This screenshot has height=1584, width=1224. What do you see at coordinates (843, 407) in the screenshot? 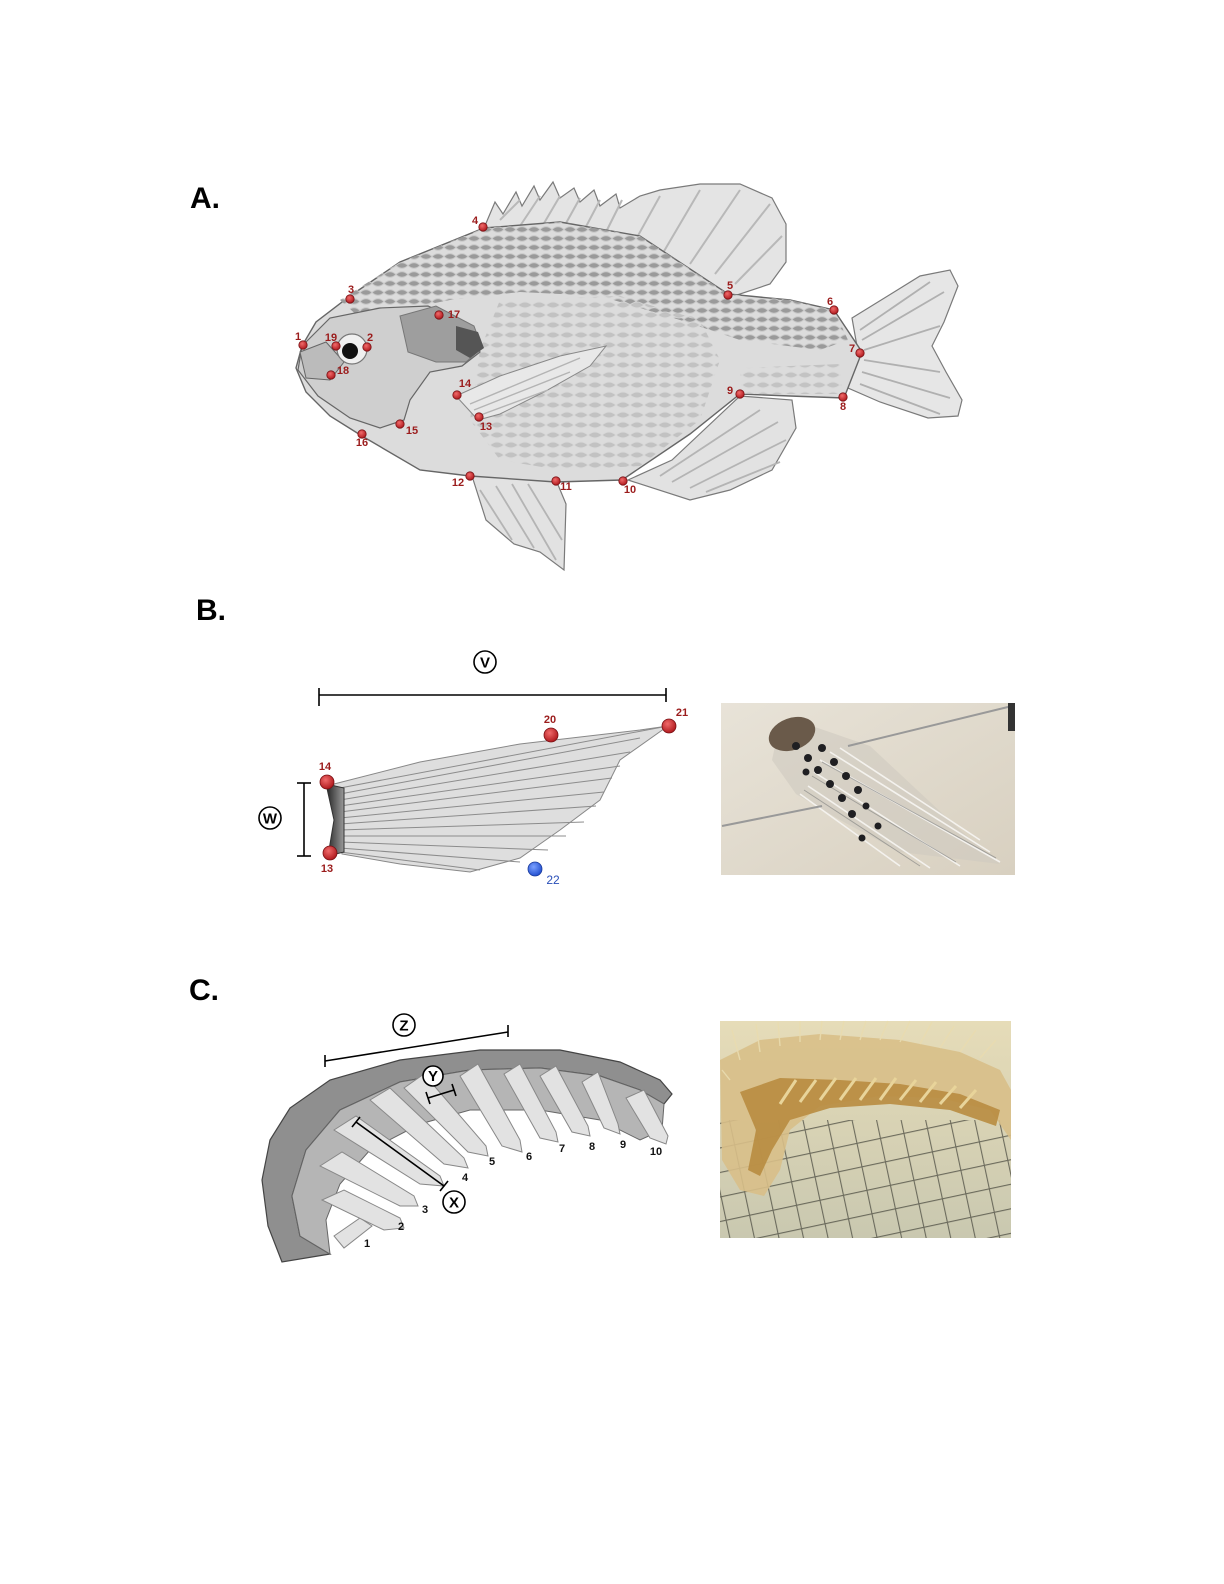
I see `fish-landmark-label-8: 8` at bounding box center [843, 407].